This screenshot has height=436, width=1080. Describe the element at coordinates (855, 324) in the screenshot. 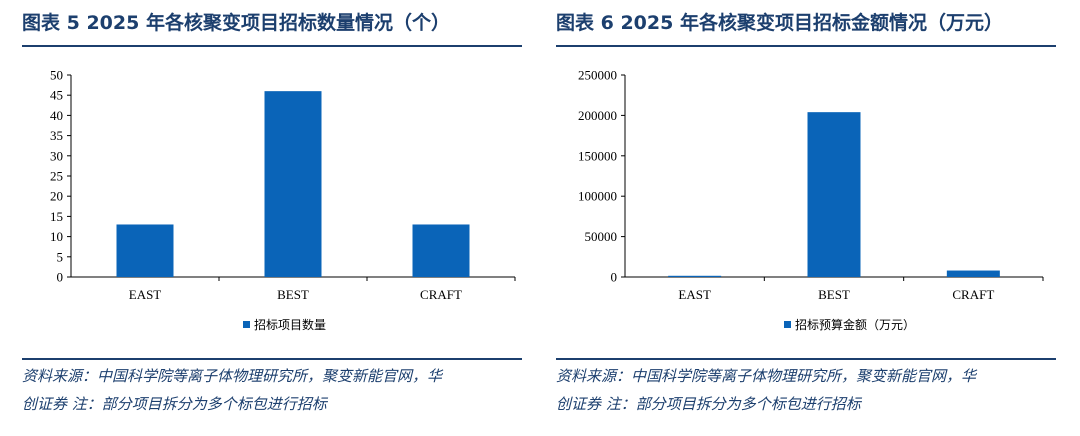

I see `legend-label: 招标预算金额（万元）` at that location.